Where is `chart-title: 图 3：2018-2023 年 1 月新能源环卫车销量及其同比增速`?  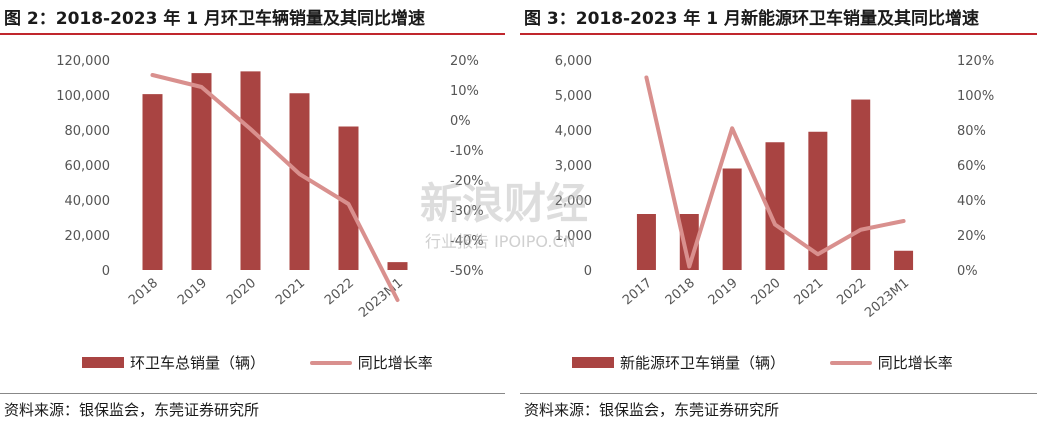 chart-title: 图 3：2018-2023 年 1 月新能源环卫车销量及其同比增速 is located at coordinates (752, 19).